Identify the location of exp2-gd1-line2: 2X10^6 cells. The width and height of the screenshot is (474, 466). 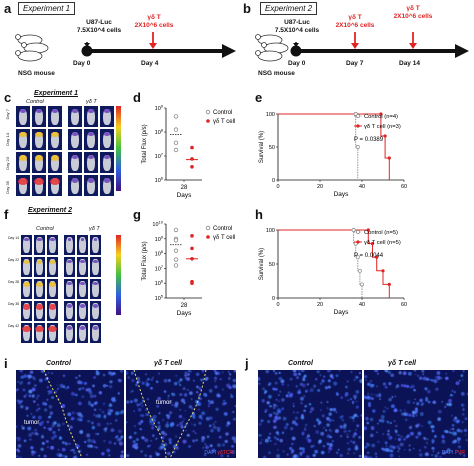
(355, 25).